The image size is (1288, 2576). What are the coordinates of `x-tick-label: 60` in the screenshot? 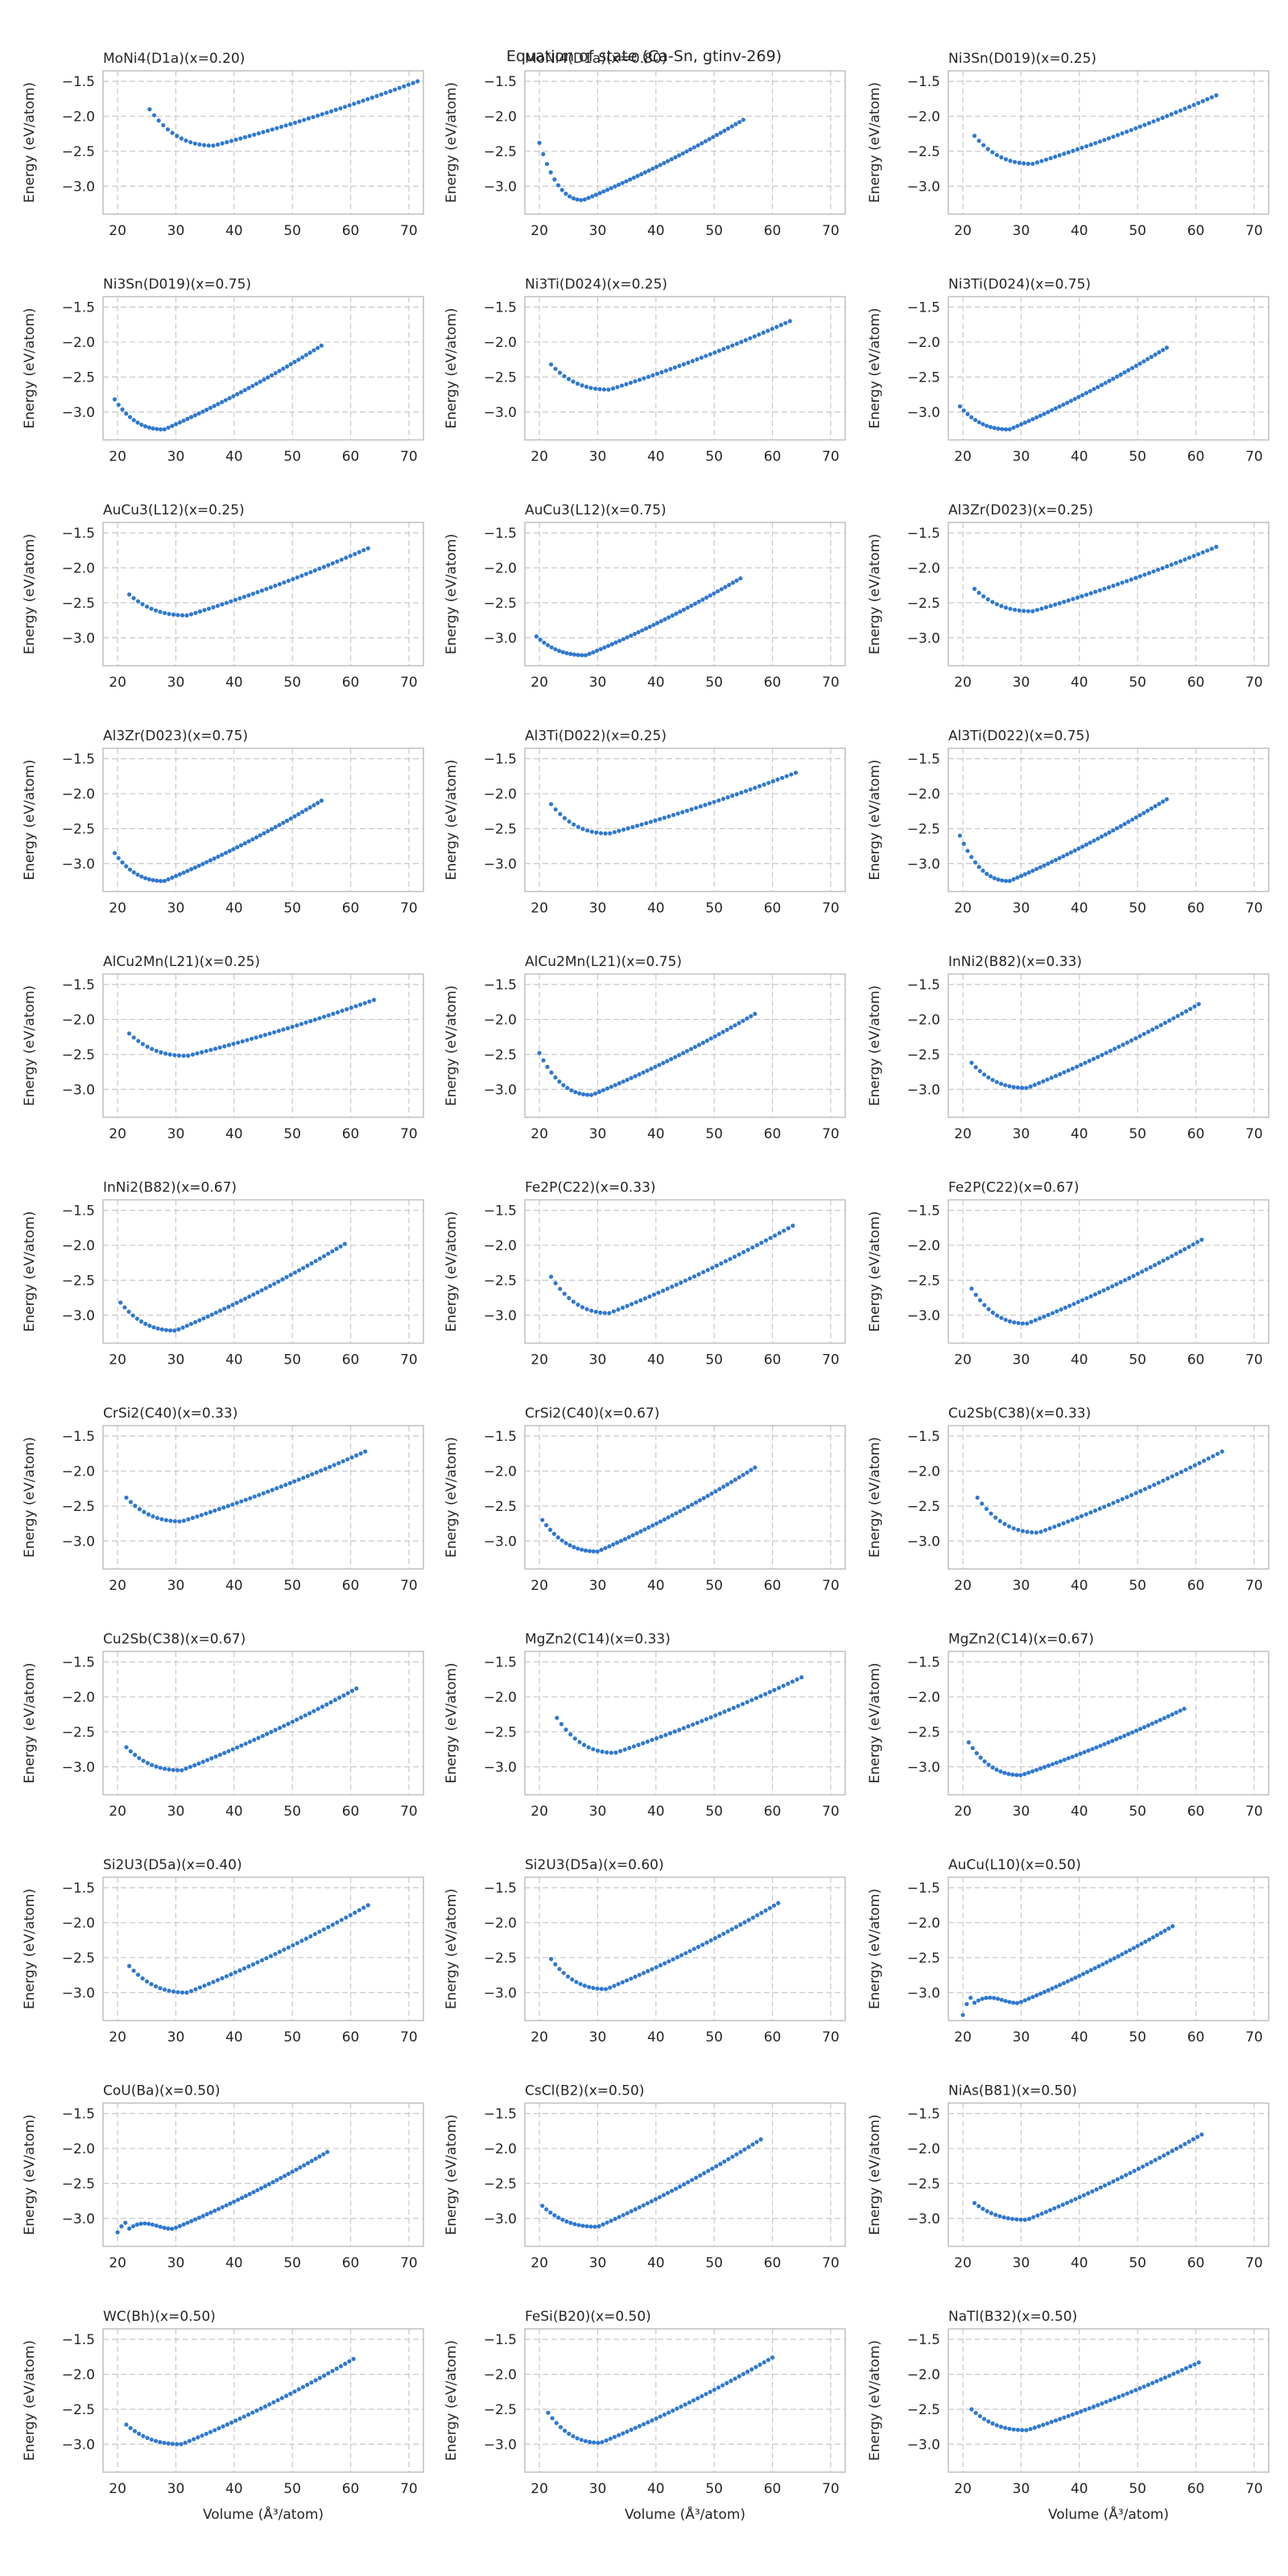 It's located at (773, 909).